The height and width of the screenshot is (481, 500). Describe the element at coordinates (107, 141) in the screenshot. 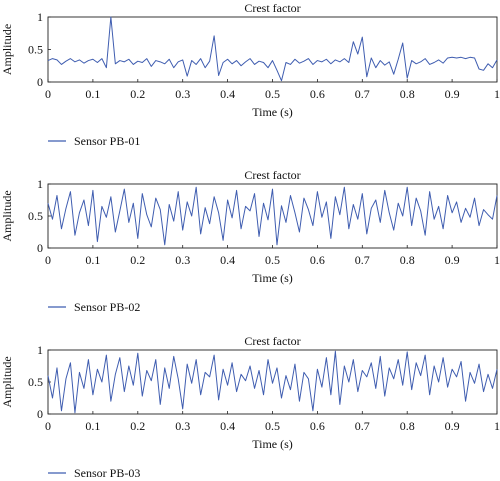

I see `legend-label: Sensor PB-01` at that location.